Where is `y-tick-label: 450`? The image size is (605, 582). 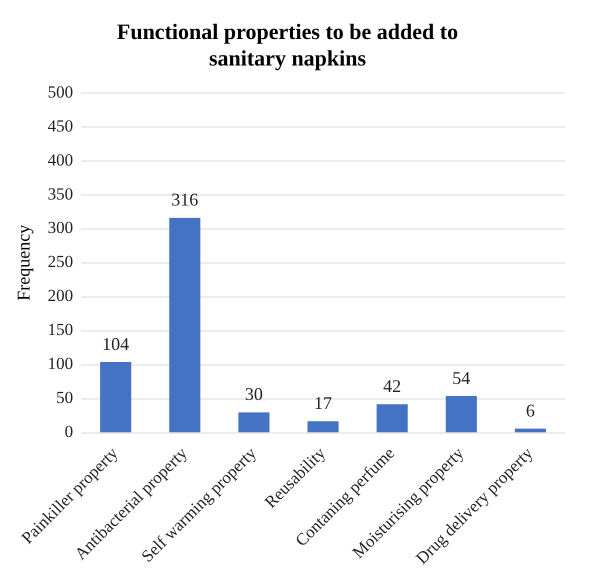 y-tick-label: 450 is located at coordinates (61, 126).